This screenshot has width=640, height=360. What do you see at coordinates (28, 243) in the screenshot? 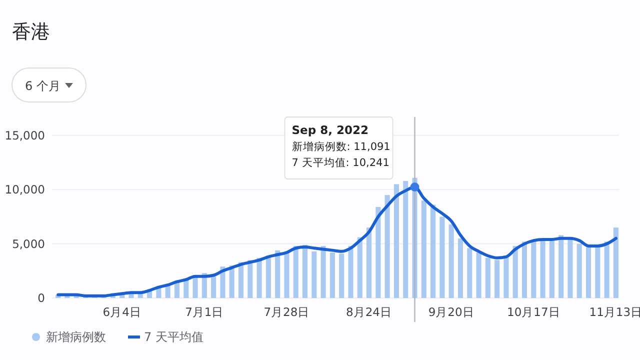
I see `y-tick-label: 5,000` at bounding box center [28, 243].